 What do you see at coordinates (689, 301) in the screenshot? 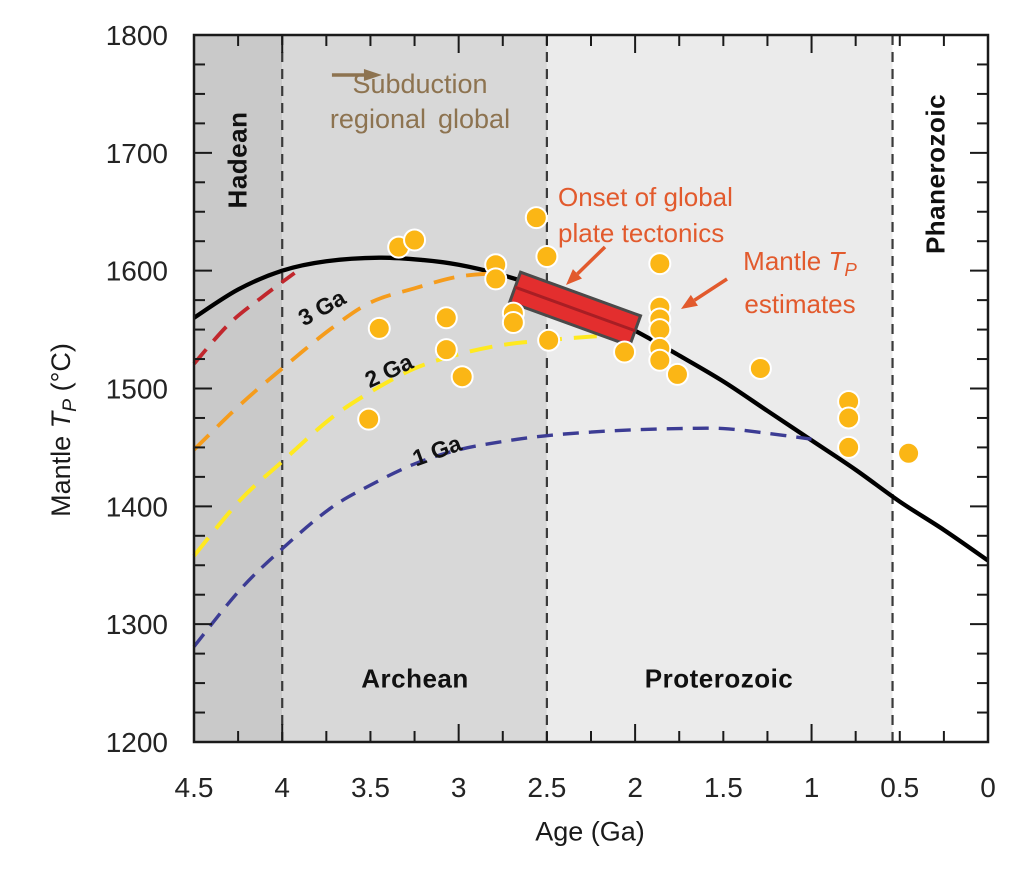
I see `estimates-arrow-head` at bounding box center [689, 301].